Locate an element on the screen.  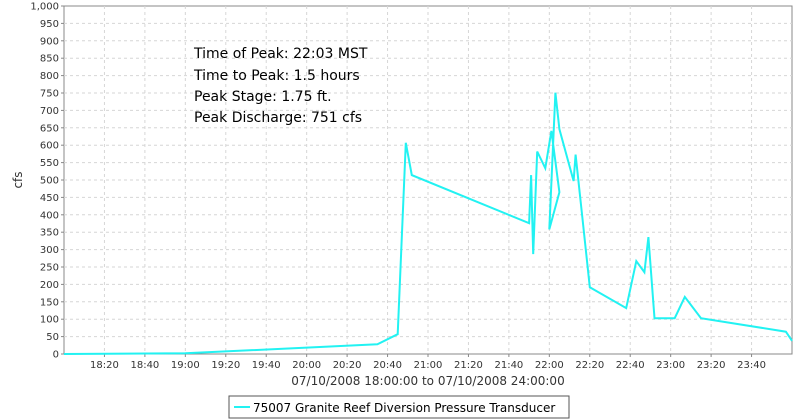
x-tick-label: 20:00 is located at coordinates (306, 365).